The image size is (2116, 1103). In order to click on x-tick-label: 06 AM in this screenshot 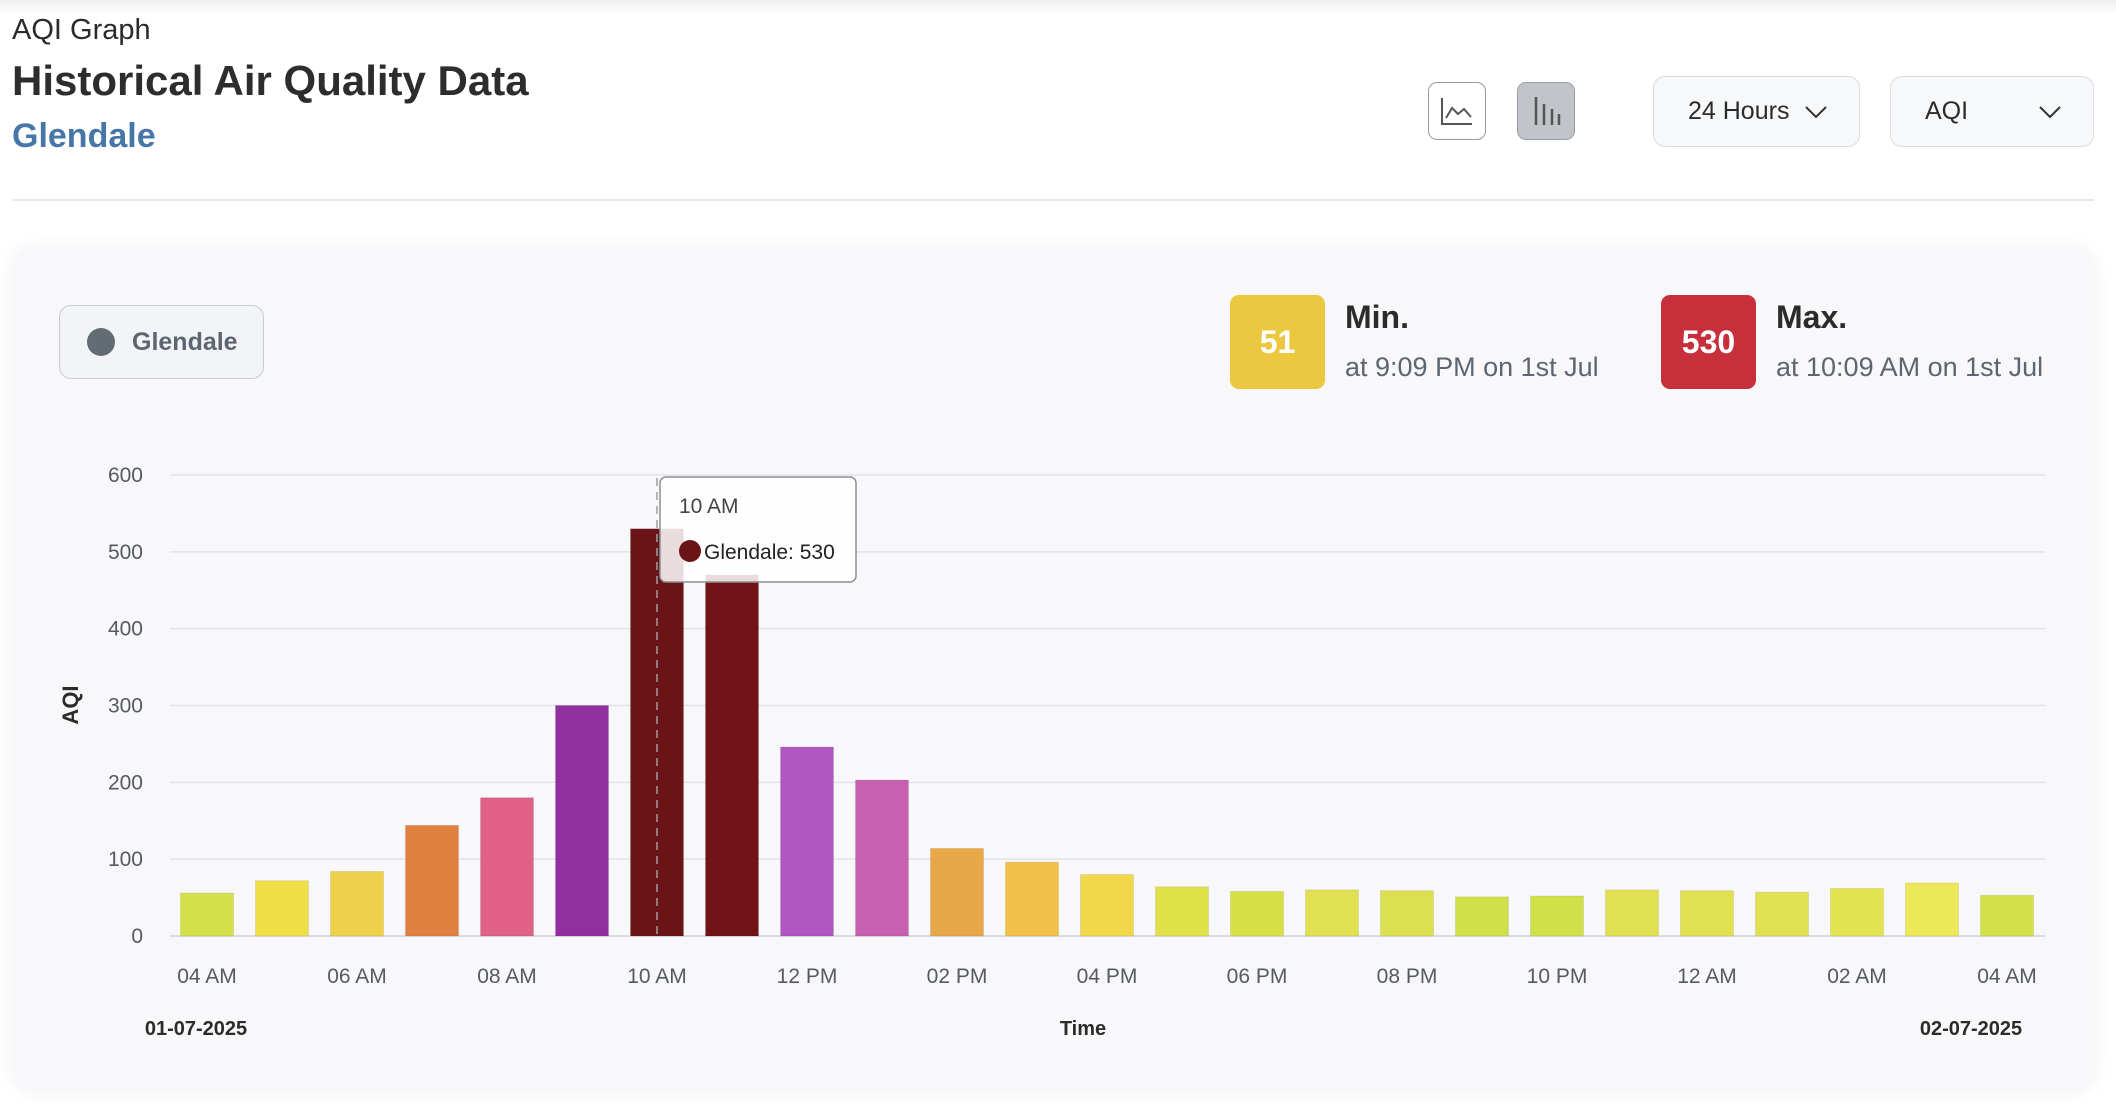, I will do `click(357, 976)`.